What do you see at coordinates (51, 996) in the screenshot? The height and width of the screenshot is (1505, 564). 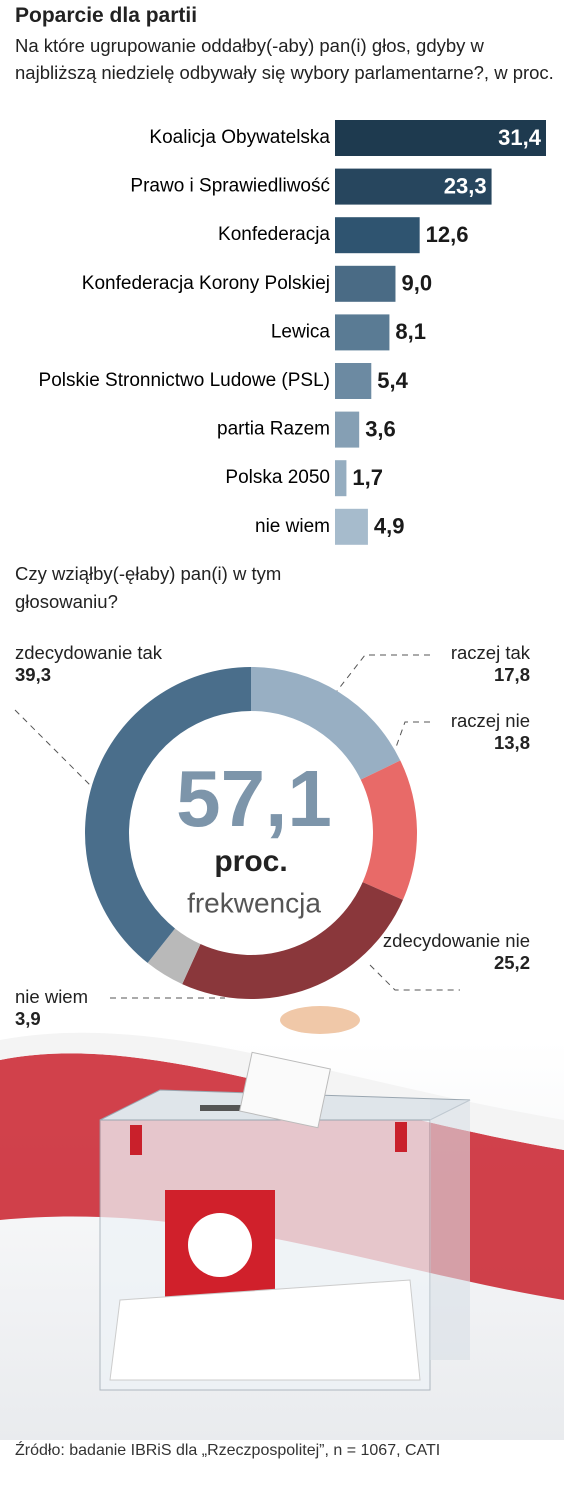 I see `category: nie wiem` at bounding box center [51, 996].